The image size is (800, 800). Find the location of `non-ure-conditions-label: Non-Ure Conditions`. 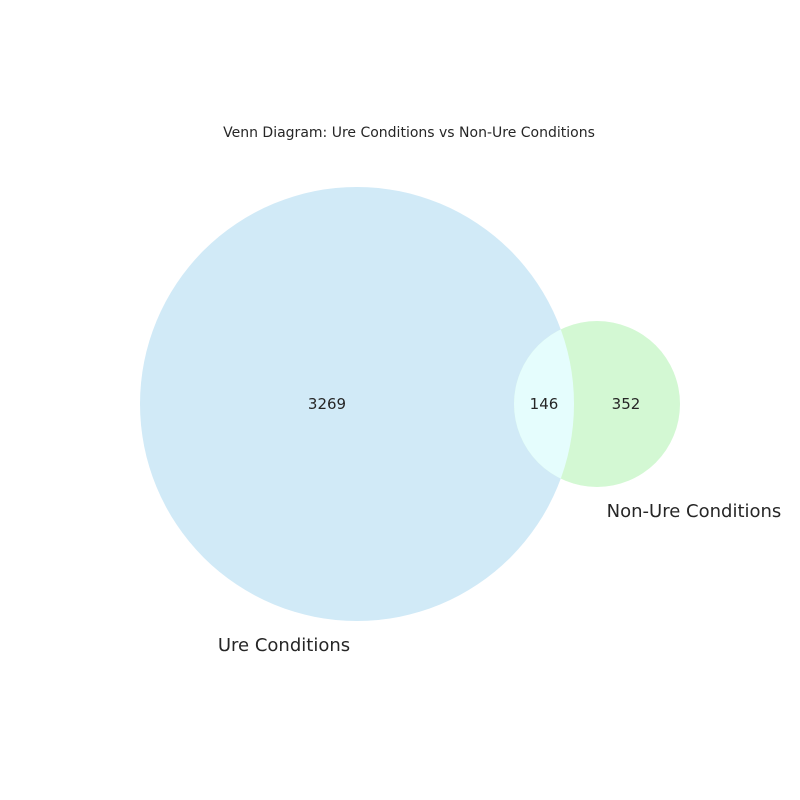

non-ure-conditions-label: Non-Ure Conditions is located at coordinates (694, 511).